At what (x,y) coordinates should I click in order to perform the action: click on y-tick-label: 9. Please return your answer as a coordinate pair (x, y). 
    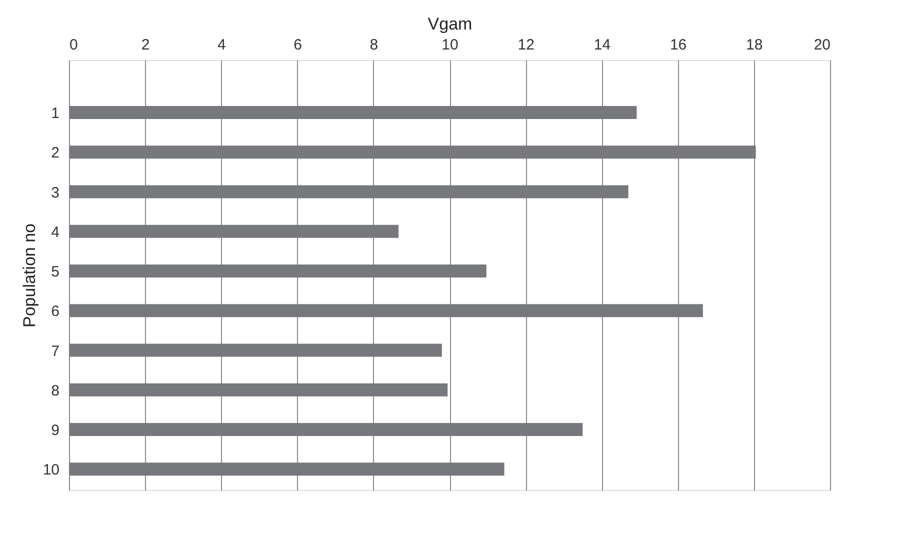
    Looking at the image, I should click on (55, 431).